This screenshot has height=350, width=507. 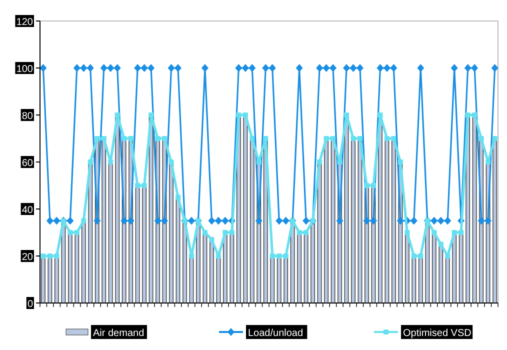 I want to click on legend-label: Load/unload, so click(x=276, y=333).